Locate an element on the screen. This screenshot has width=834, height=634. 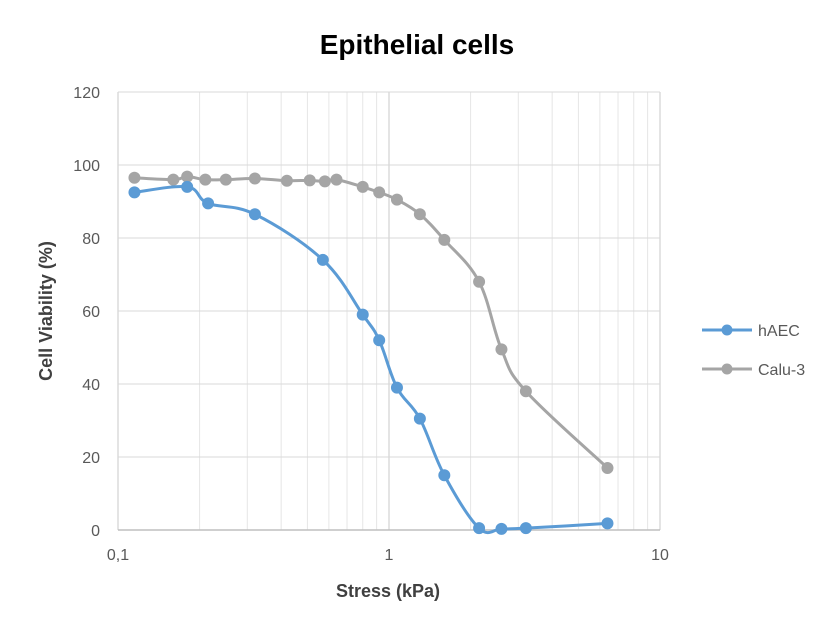
legend-item-calu-3: Calu-3 is located at coordinates (753, 370).